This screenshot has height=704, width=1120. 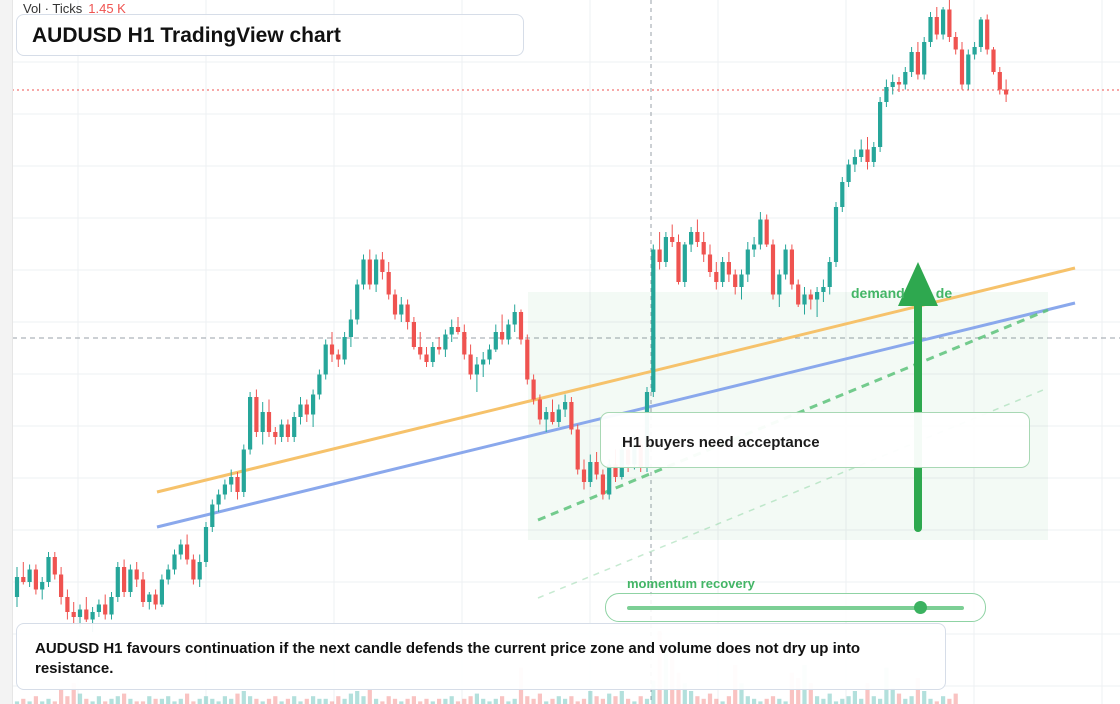 I want to click on annotation-note-text: H1 buyers need acceptance, so click(x=721, y=442).